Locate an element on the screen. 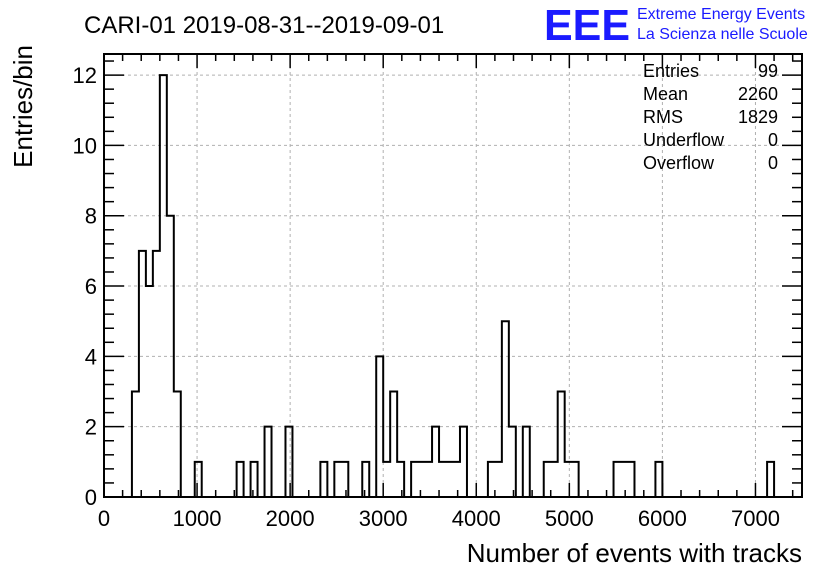 The image size is (836, 572). x-tick-label: 7000 is located at coordinates (755, 518).